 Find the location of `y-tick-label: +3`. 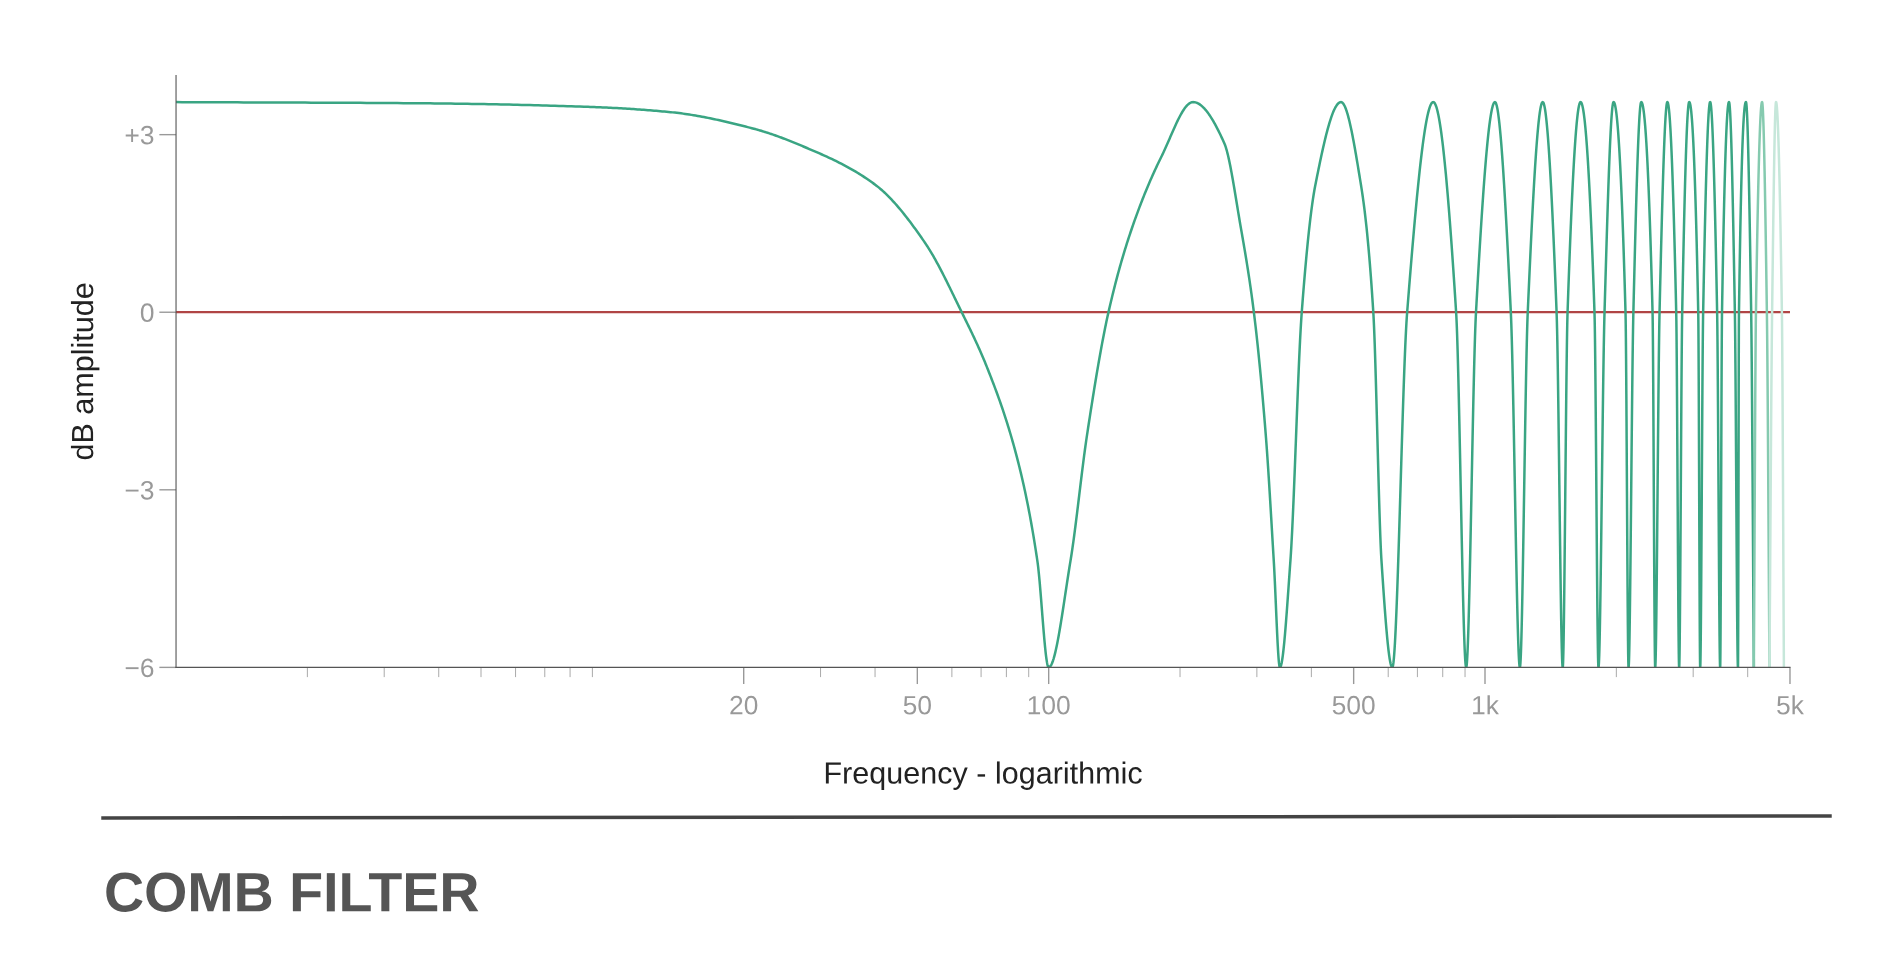

y-tick-label: +3 is located at coordinates (139, 135).